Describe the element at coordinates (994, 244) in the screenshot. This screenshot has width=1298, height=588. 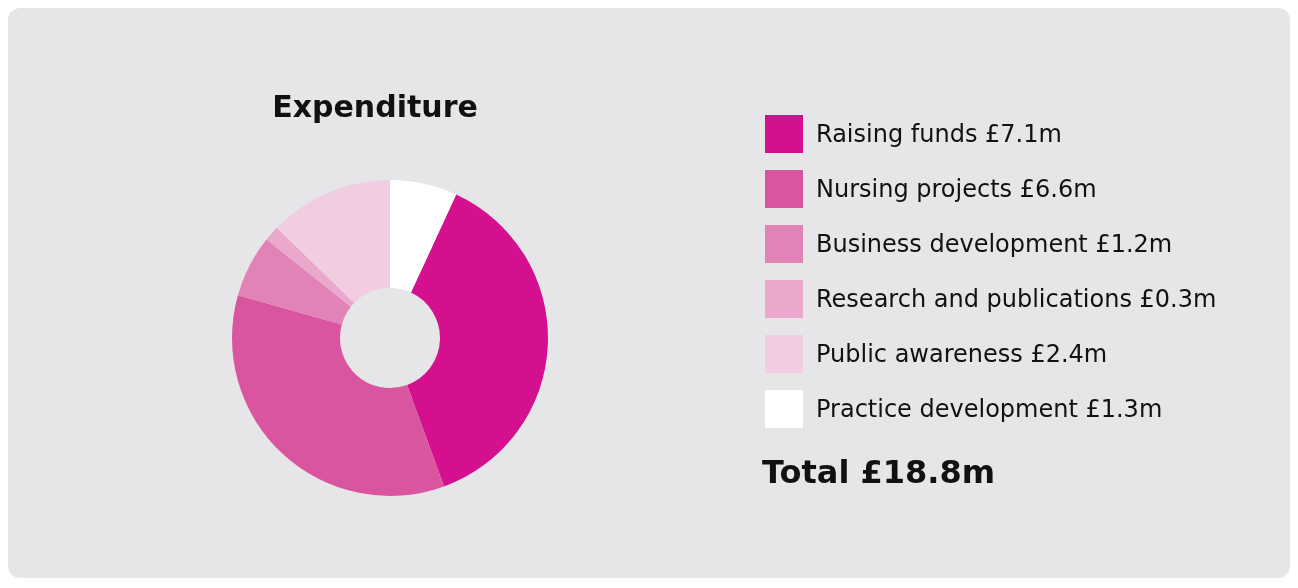
I see `legend-label: Business development £1.2m` at that location.